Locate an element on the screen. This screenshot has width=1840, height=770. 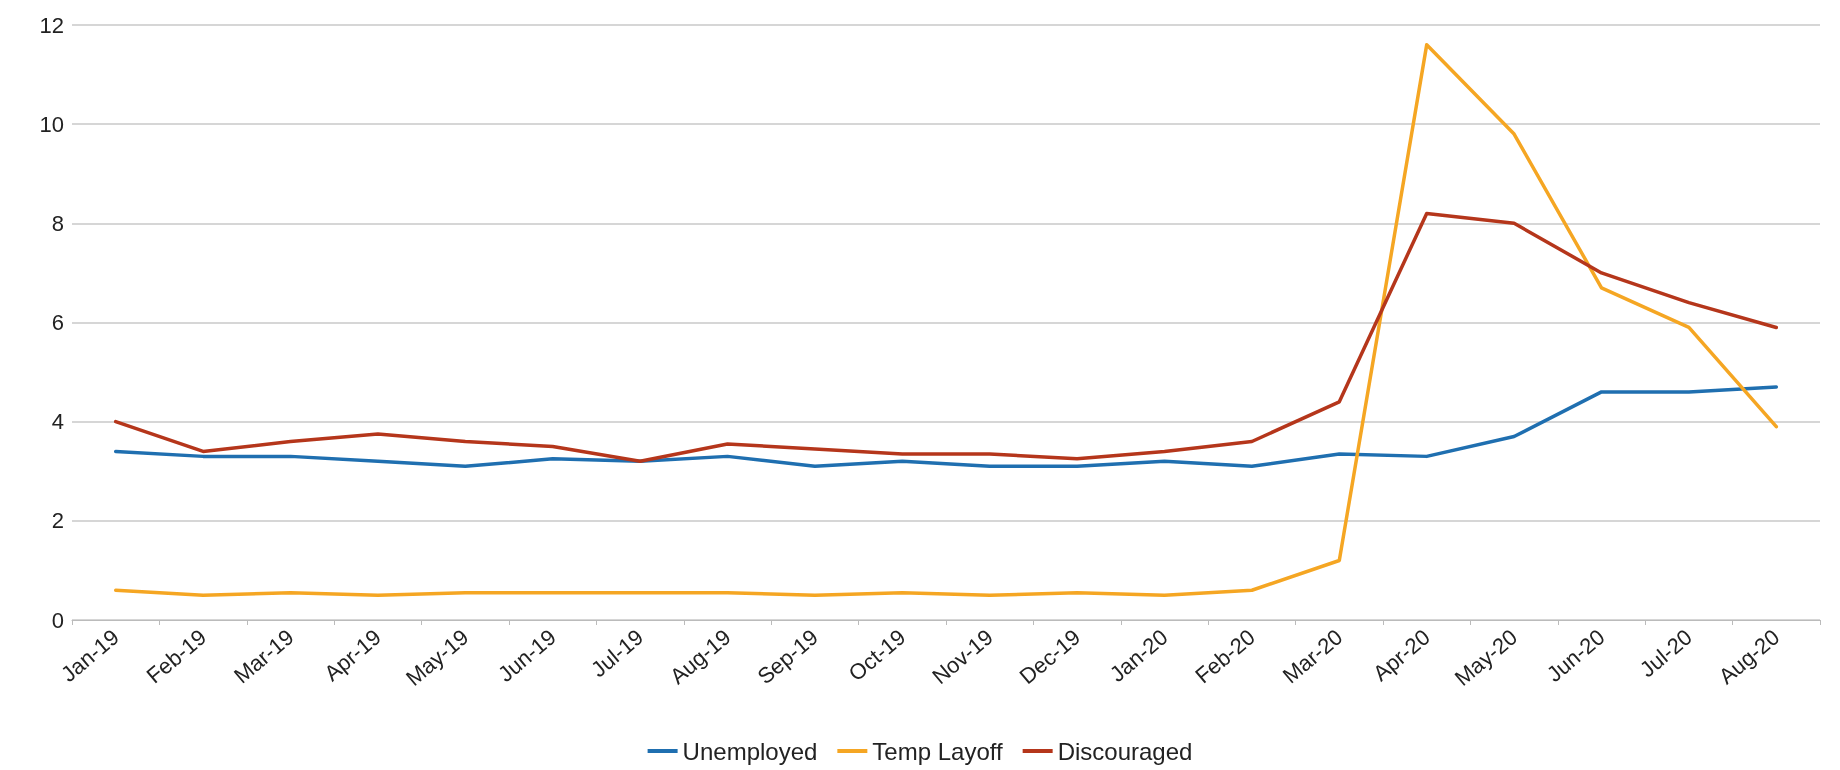
y-tick-label: 0 is located at coordinates (57, 620).